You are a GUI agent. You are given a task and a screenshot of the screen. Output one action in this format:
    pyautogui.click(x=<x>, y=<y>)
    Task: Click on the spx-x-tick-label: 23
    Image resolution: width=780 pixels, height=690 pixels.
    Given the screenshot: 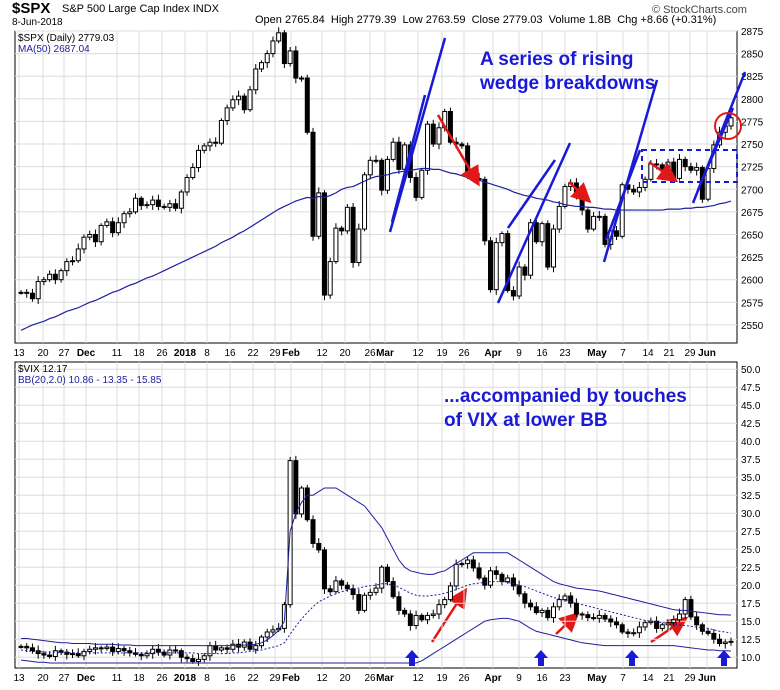 What is the action you would take?
    pyautogui.click(x=565, y=353)
    